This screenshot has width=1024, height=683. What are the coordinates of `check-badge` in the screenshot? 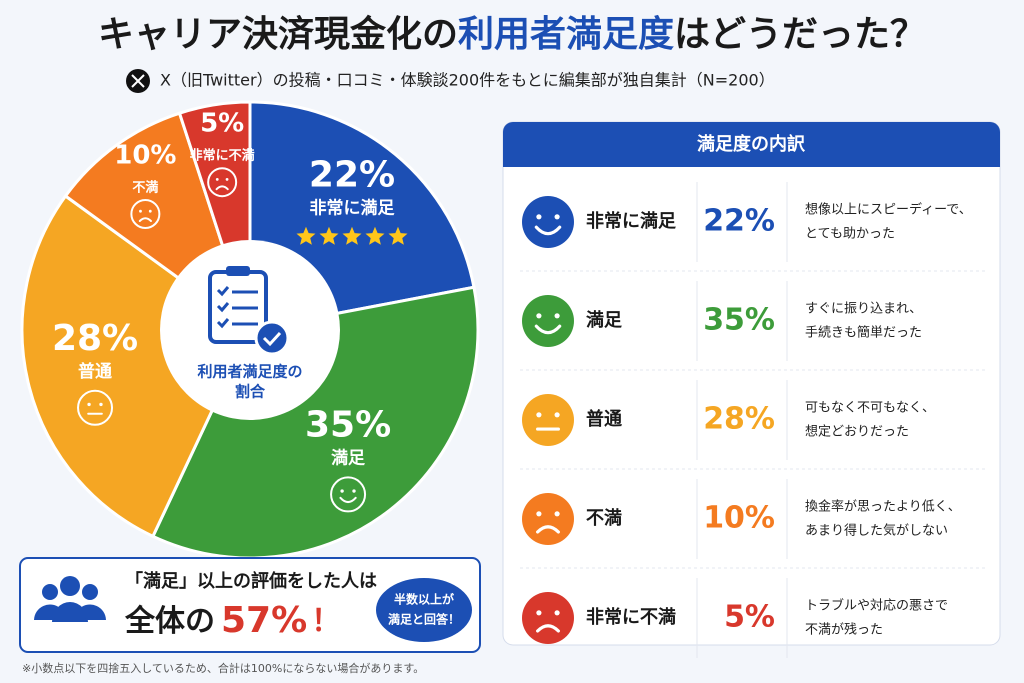 It's located at (272, 338).